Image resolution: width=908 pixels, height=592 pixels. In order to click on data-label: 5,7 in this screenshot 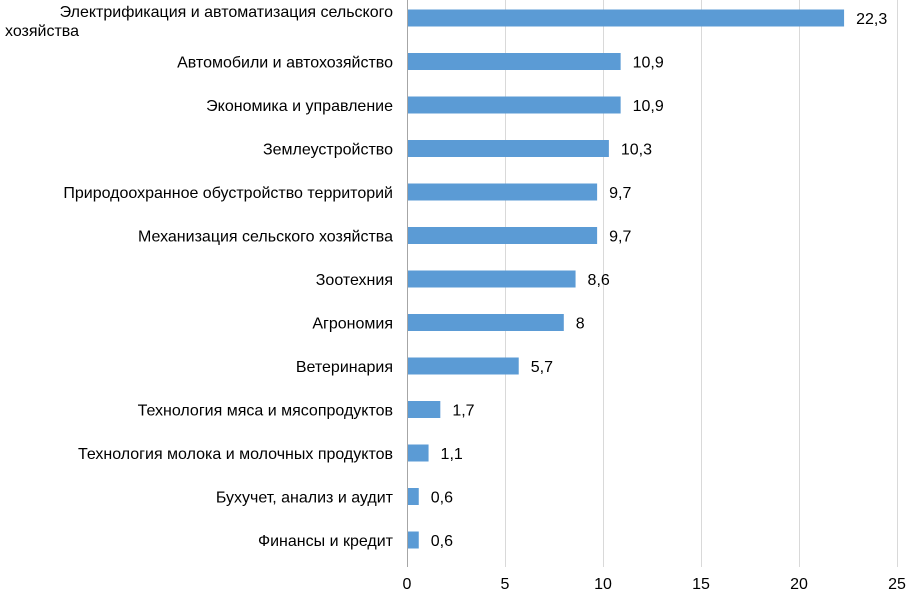, I will do `click(542, 367)`.